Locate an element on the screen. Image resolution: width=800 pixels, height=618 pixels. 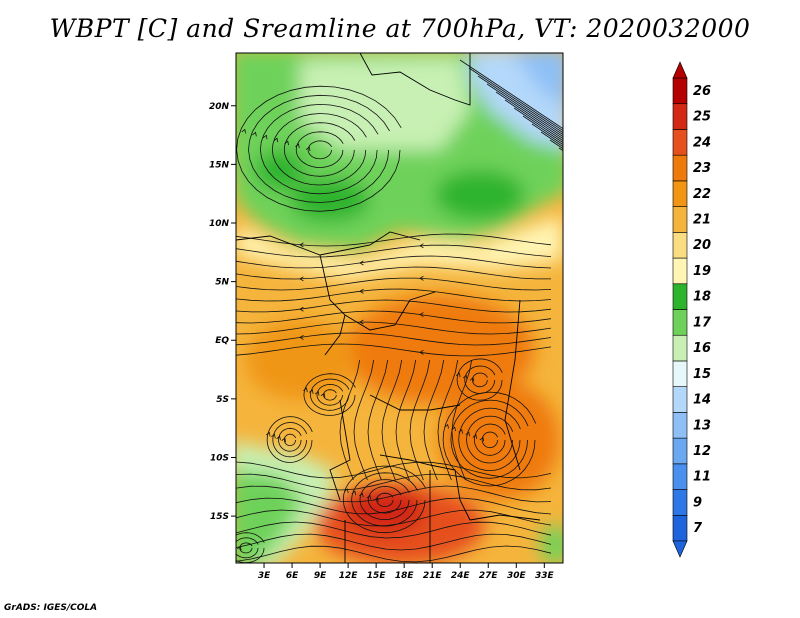
lat-tick-label: 15S is located at coordinates (219, 517).